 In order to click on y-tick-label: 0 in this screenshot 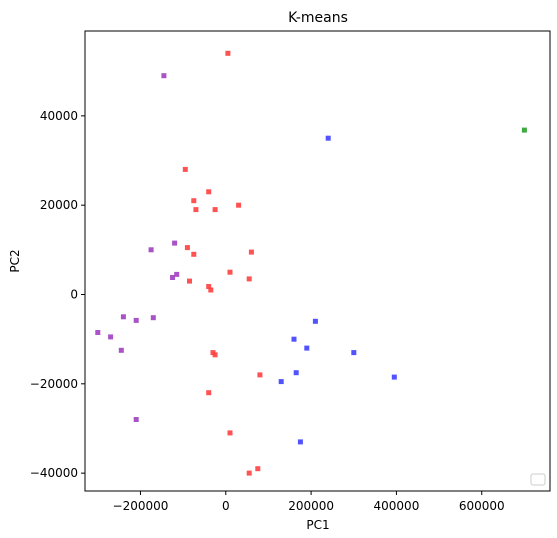, I will do `click(74, 294)`.